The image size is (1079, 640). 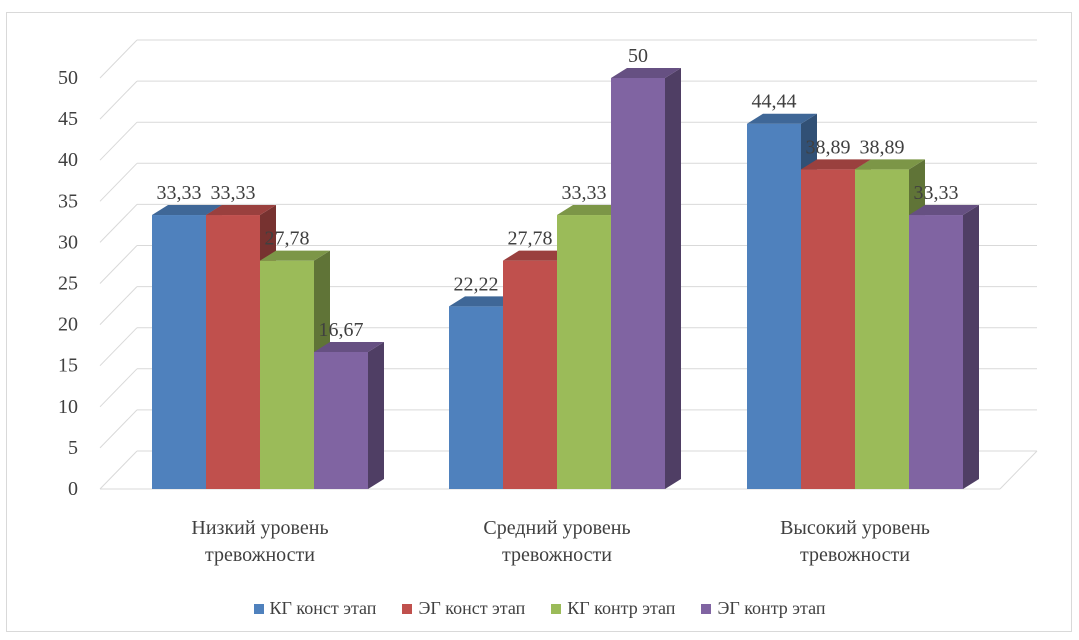 I want to click on legend-label: КГ конст этап, so click(x=323, y=608).